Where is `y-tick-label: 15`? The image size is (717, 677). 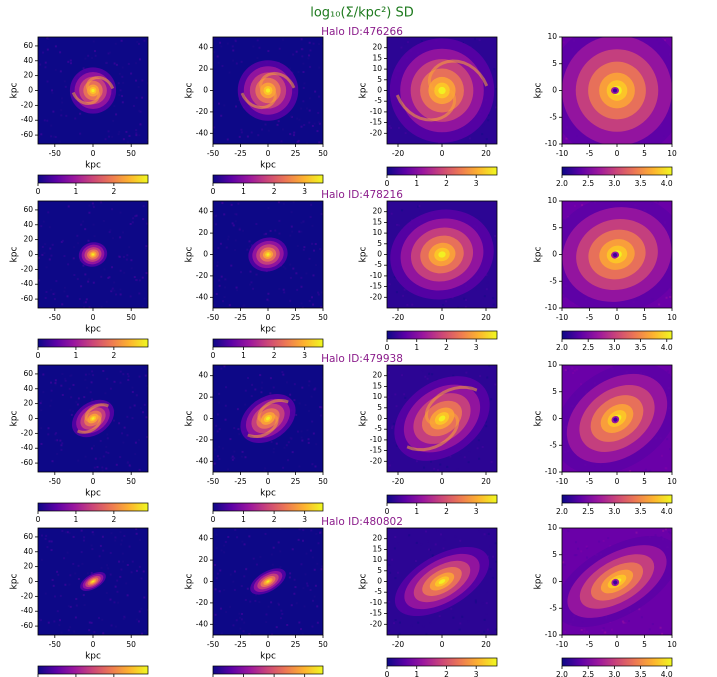
y-tick-label: 15 is located at coordinates (377, 57).